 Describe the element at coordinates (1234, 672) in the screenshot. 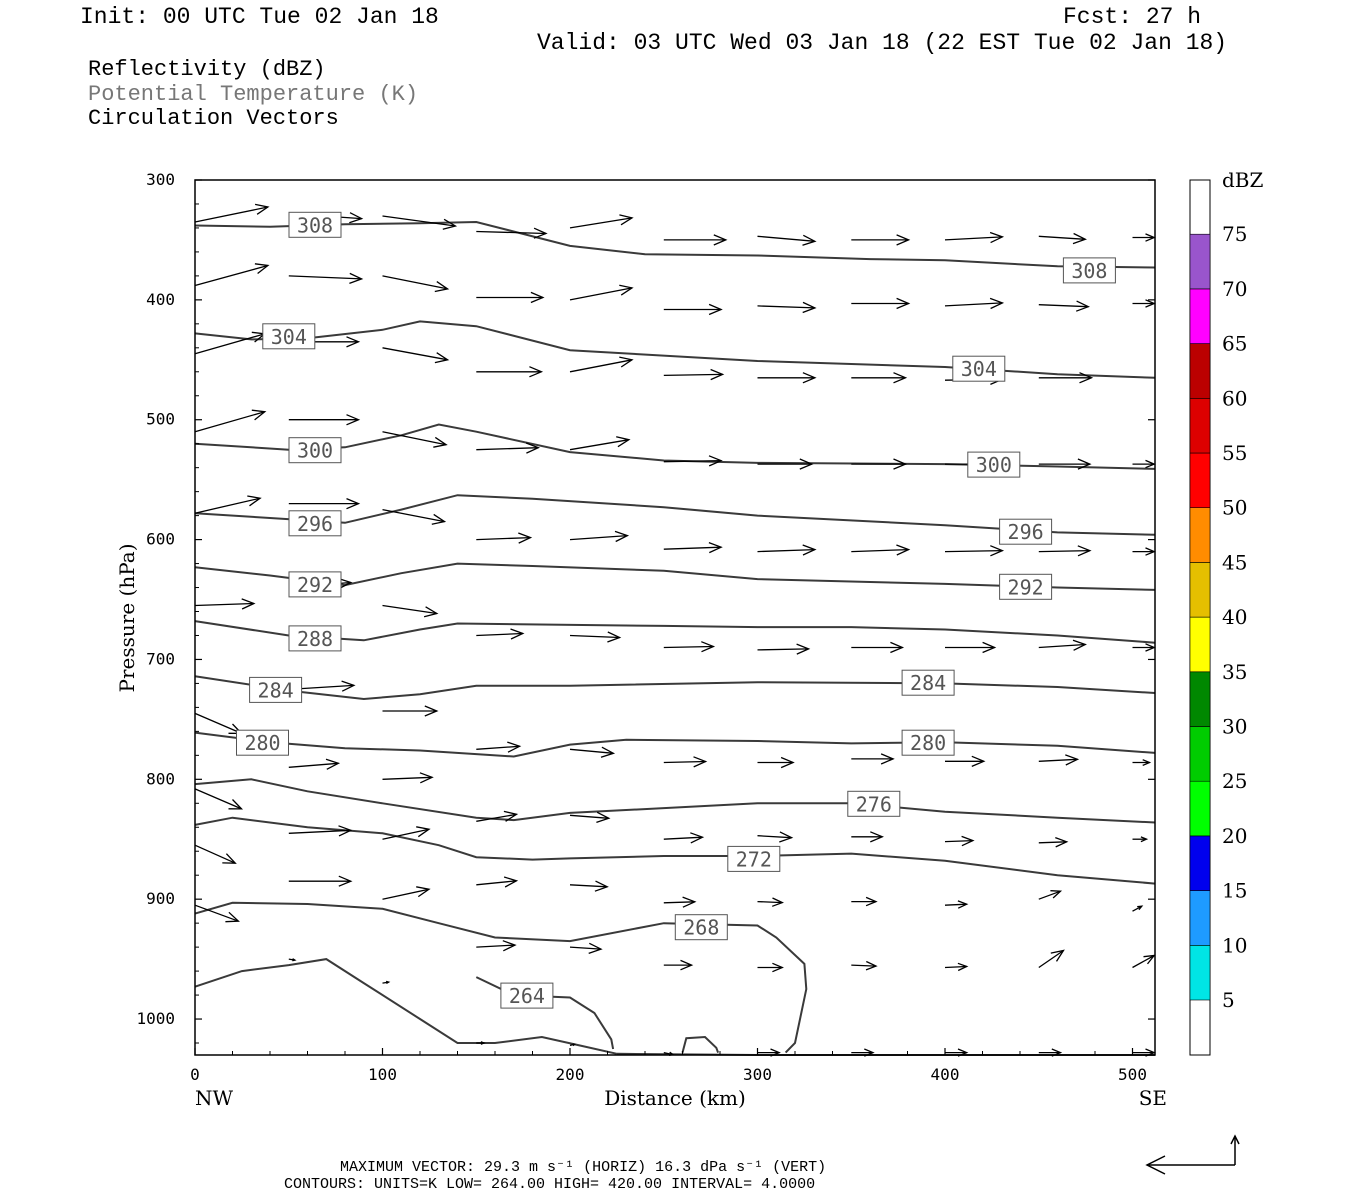

I see `colorbar-label: 35` at that location.